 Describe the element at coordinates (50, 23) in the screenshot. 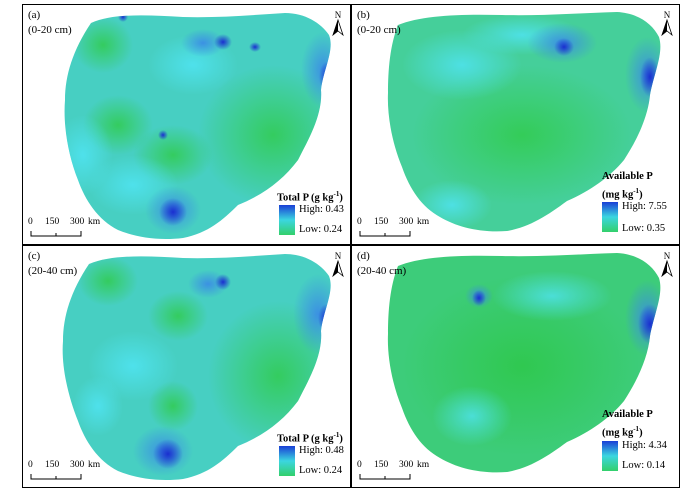

I see `panel-label-a: (a) (0-20 cm)` at that location.